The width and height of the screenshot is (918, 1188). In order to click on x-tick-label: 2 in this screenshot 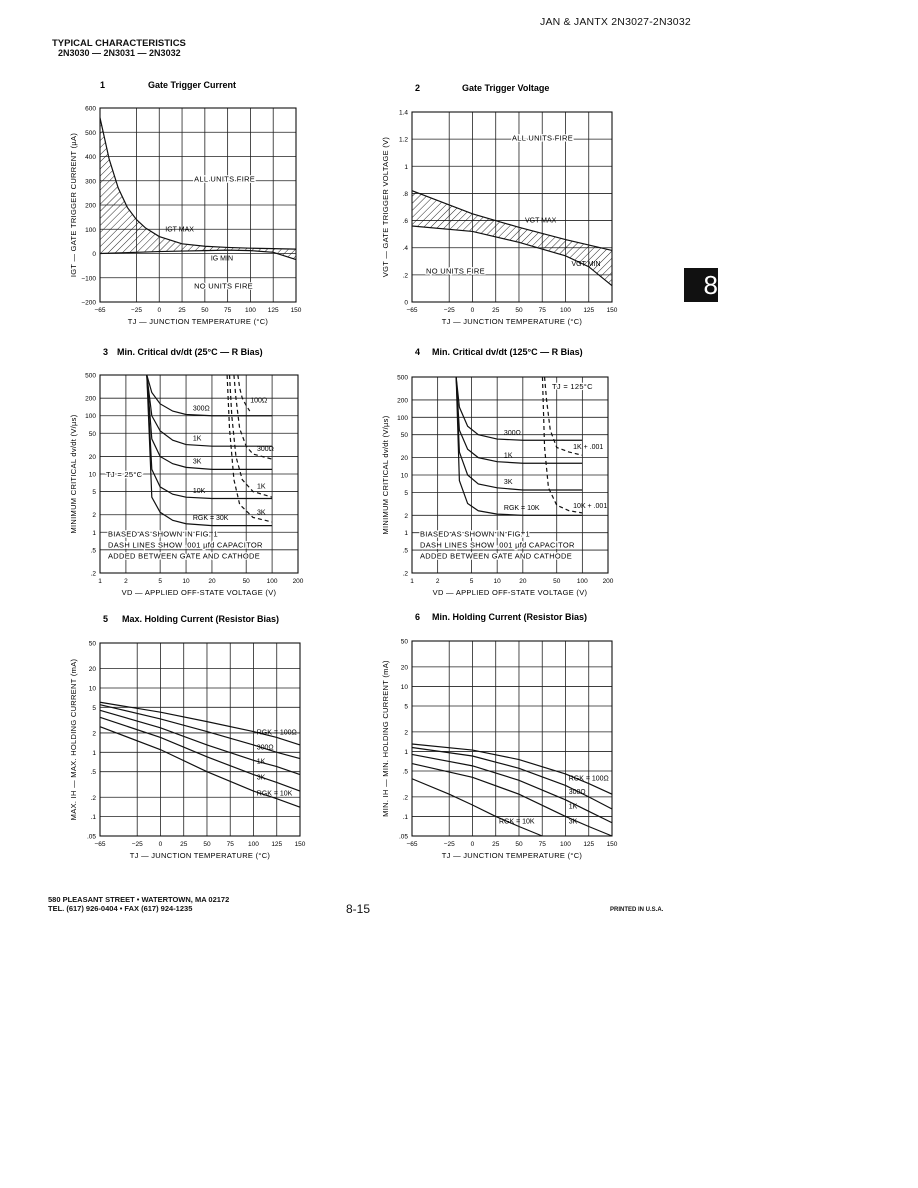, I will do `click(438, 581)`.